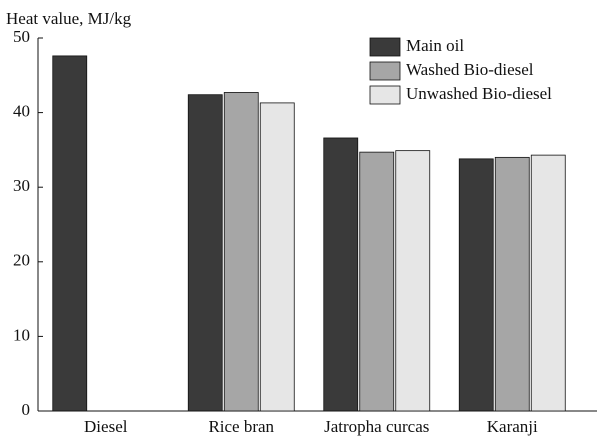 Image resolution: width=597 pixels, height=444 pixels. What do you see at coordinates (21, 185) in the screenshot?
I see `y-tick-label: 30` at bounding box center [21, 185].